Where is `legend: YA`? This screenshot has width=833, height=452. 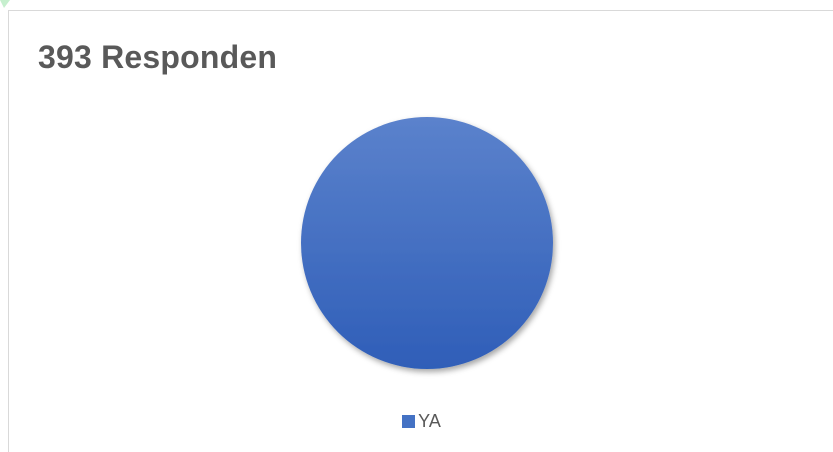 legend: YA is located at coordinates (421, 421).